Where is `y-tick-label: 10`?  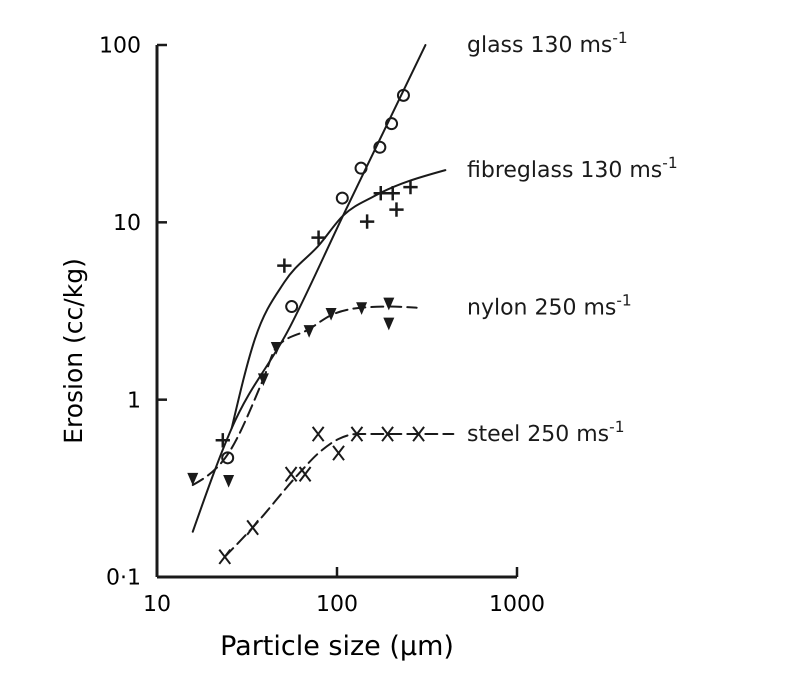
y-tick-label: 10 is located at coordinates (127, 223).